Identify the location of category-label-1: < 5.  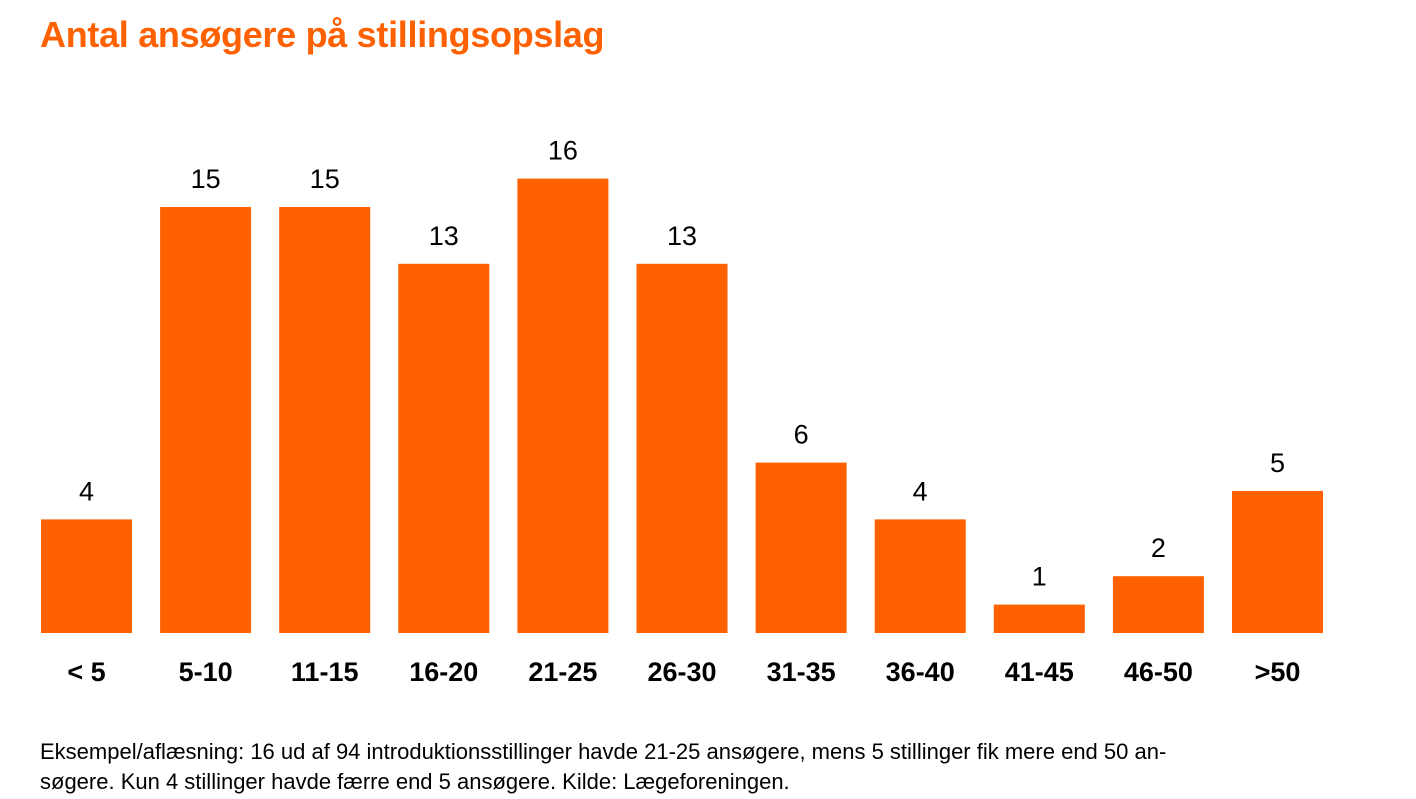
(86, 672).